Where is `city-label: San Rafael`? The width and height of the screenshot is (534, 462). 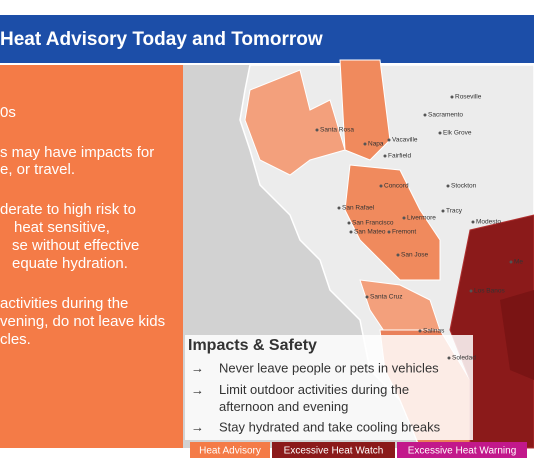
city-label: San Rafael is located at coordinates (358, 208).